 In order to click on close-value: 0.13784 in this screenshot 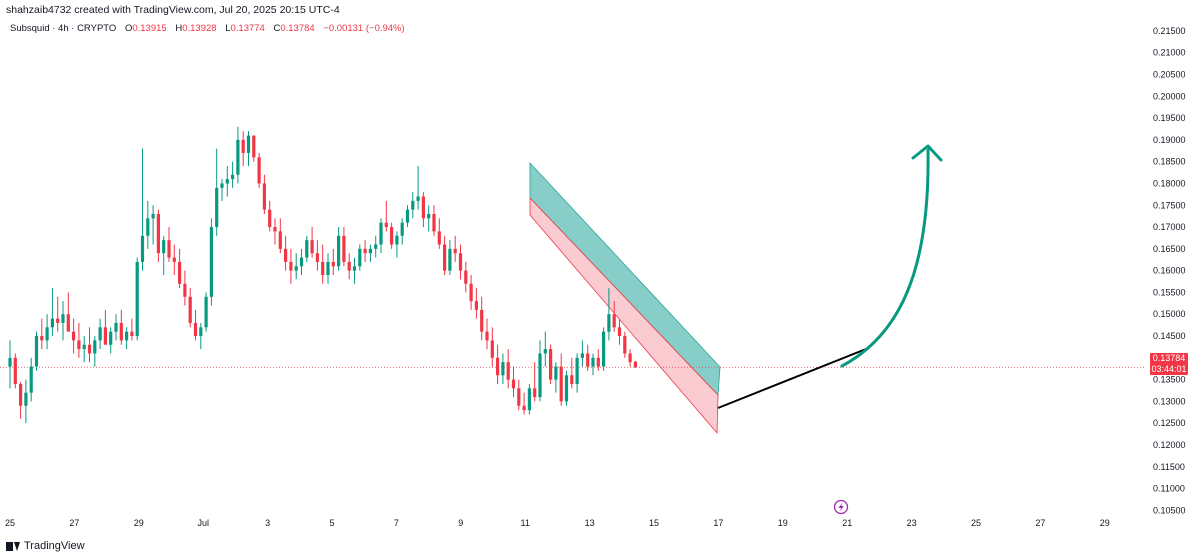, I will do `click(297, 28)`.